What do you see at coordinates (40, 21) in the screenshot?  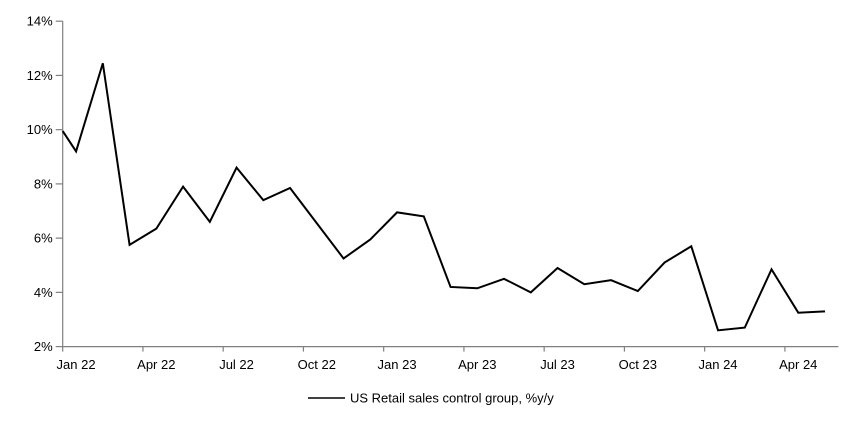 I see `y-tick-label: 14%` at bounding box center [40, 21].